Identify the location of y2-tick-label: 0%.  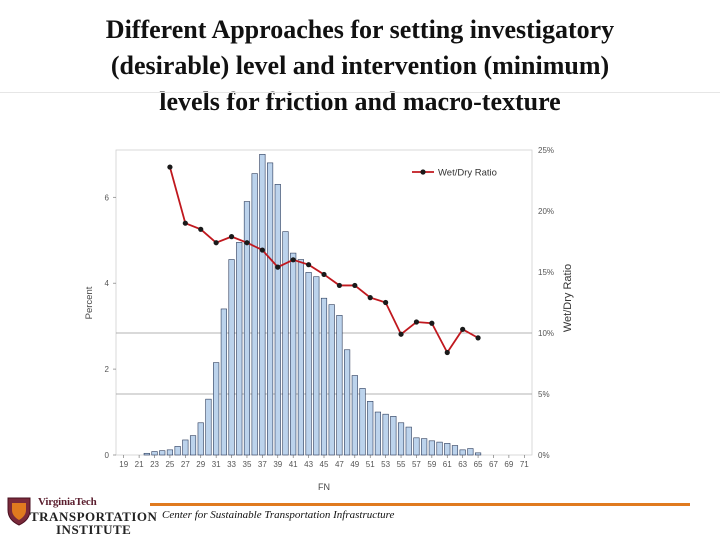
(544, 455).